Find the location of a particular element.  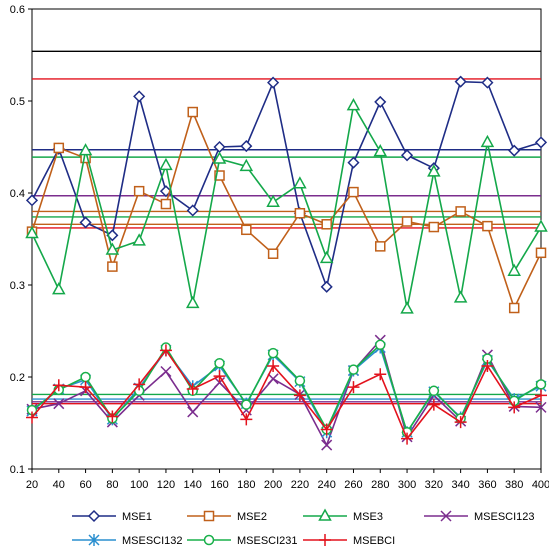

legend-item-msesci231: MSESCI231 is located at coordinates (242, 540).